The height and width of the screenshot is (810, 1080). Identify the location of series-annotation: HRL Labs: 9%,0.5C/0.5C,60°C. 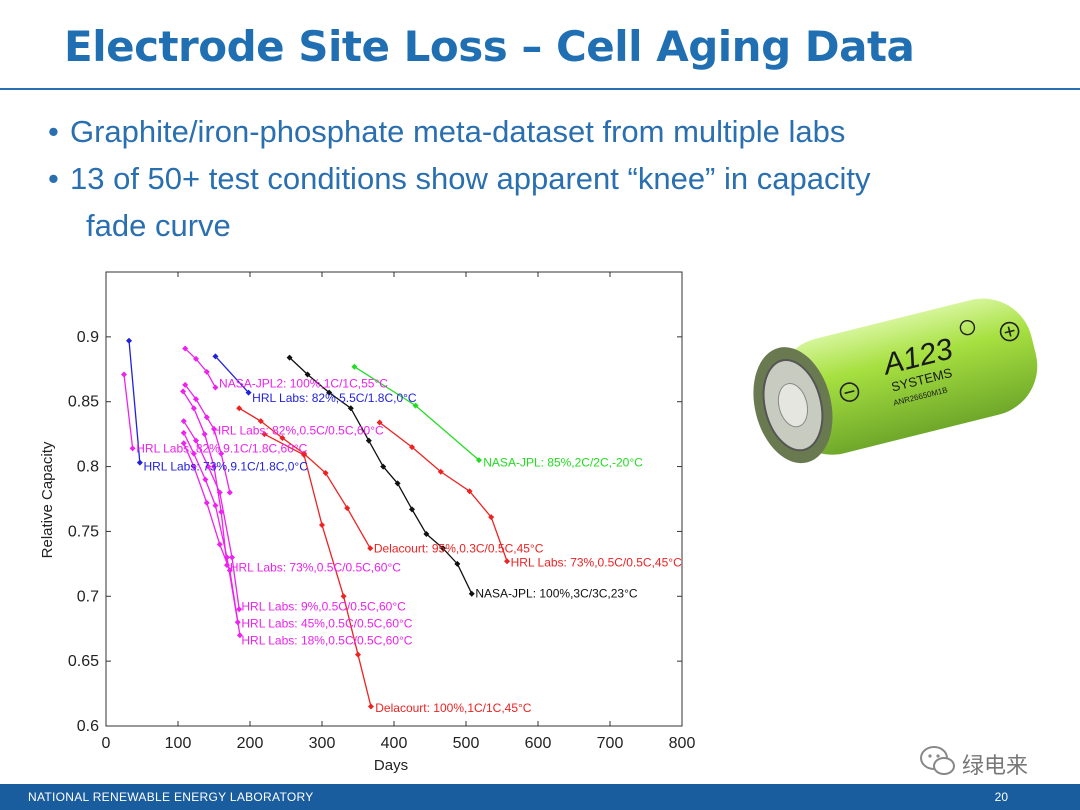
(323, 607).